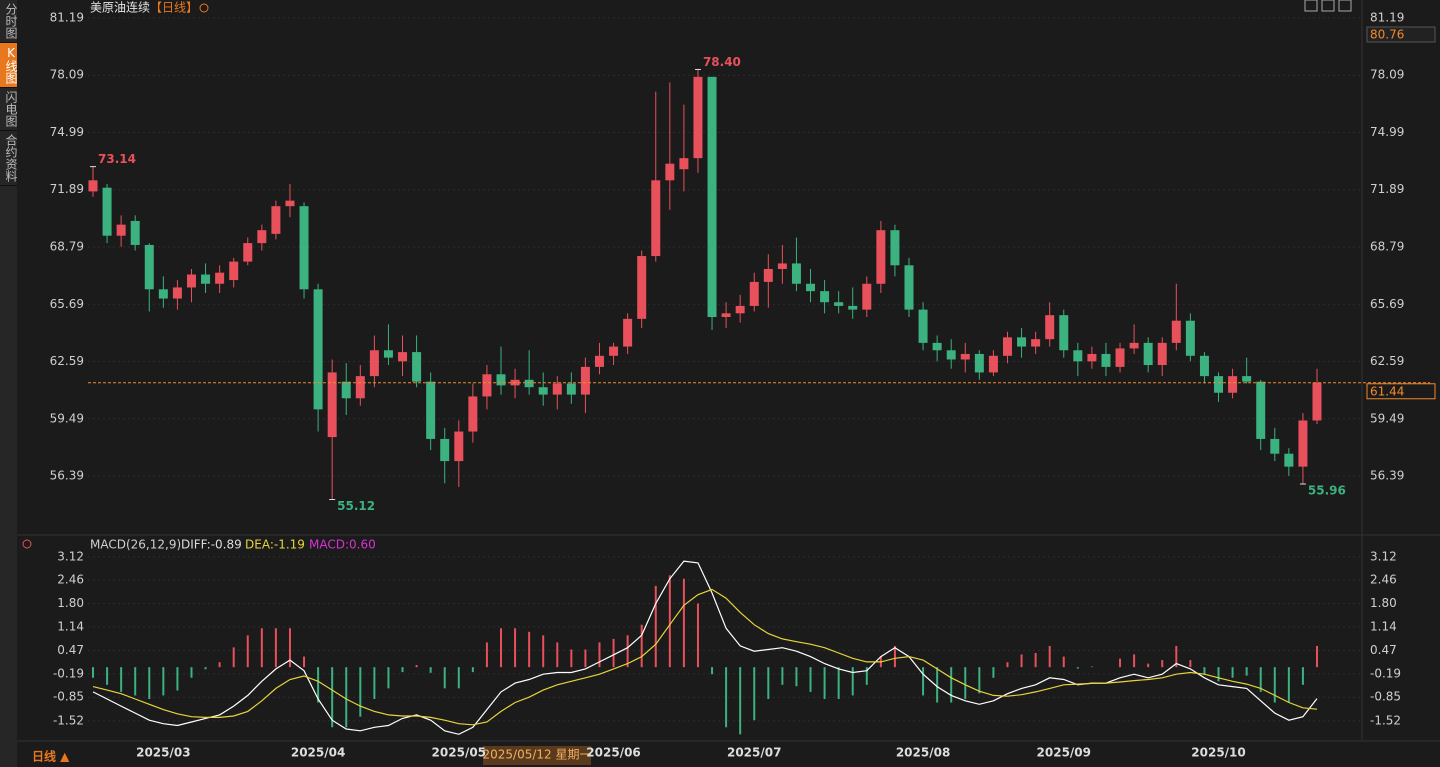  Describe the element at coordinates (356, 506) in the screenshot. I see `extreme-label: 55.12` at that location.